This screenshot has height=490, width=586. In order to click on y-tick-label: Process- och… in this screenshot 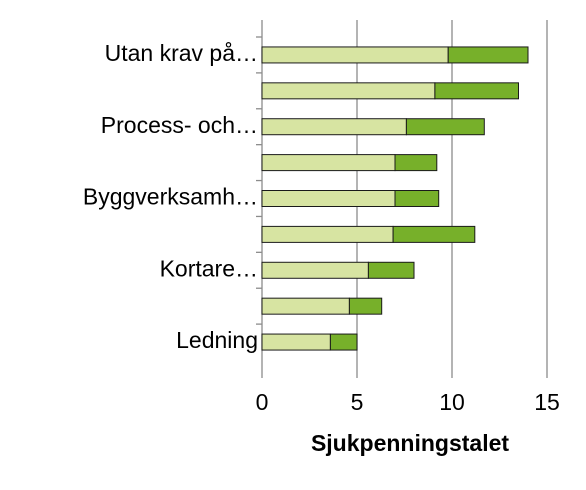, I will do `click(179, 125)`.